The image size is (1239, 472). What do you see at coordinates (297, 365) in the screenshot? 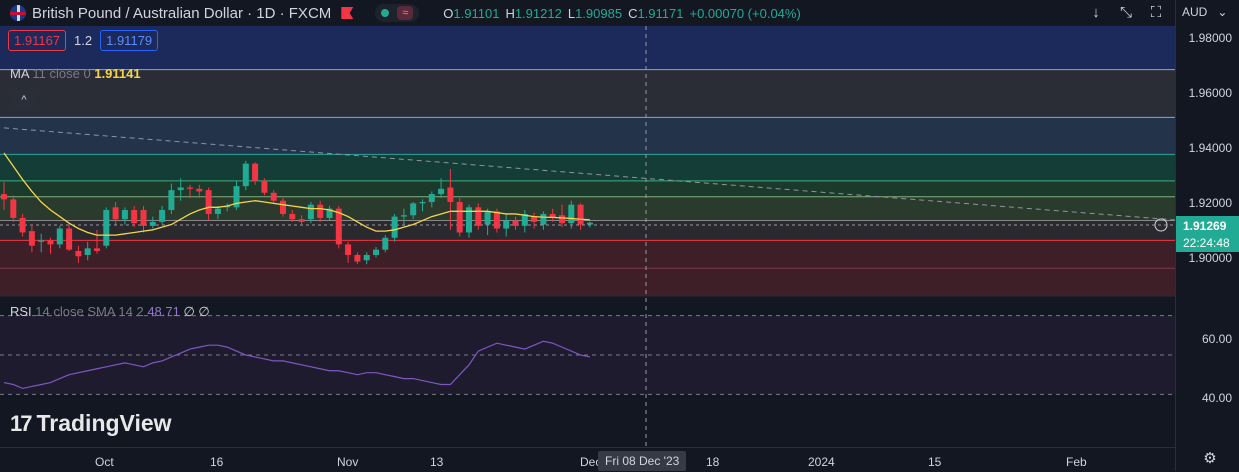
I see `rsi-line` at bounding box center [297, 365].